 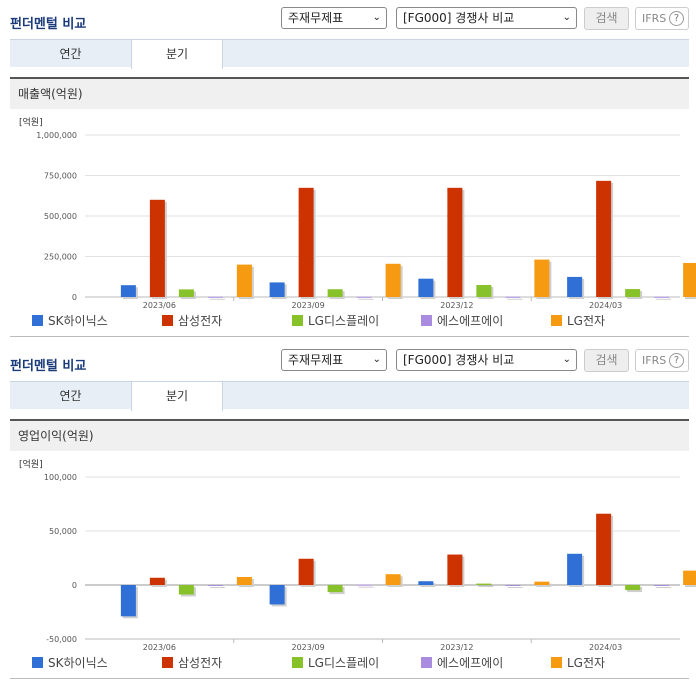 I want to click on bar-lg디스플레이-2023-06, so click(x=186, y=590).